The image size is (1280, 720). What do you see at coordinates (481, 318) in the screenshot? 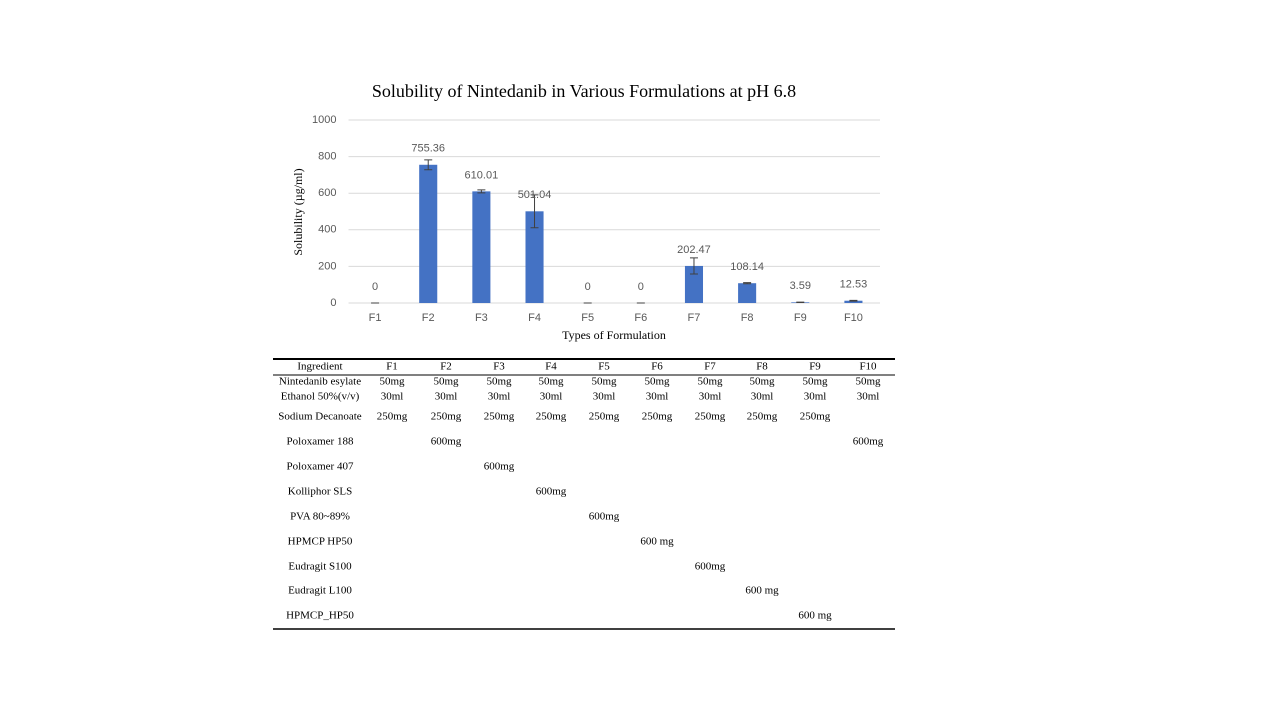
I see `x-tick-label: F3` at bounding box center [481, 318].